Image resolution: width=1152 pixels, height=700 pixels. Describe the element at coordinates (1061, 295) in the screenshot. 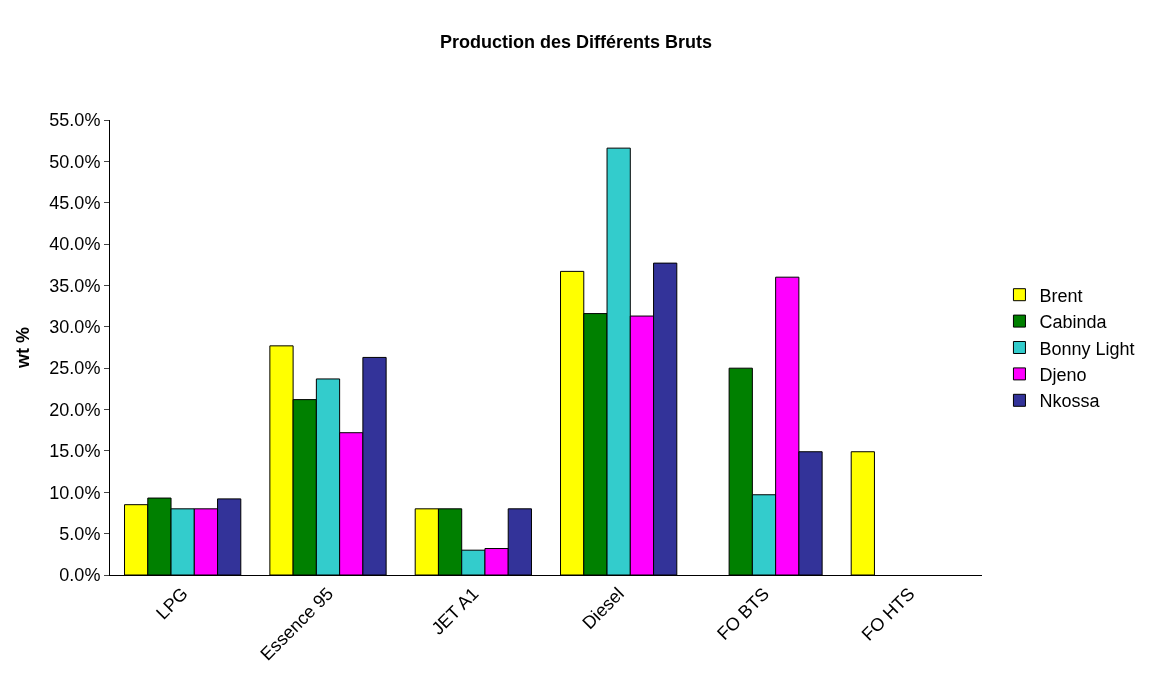

I see `legend-label: Brent` at that location.